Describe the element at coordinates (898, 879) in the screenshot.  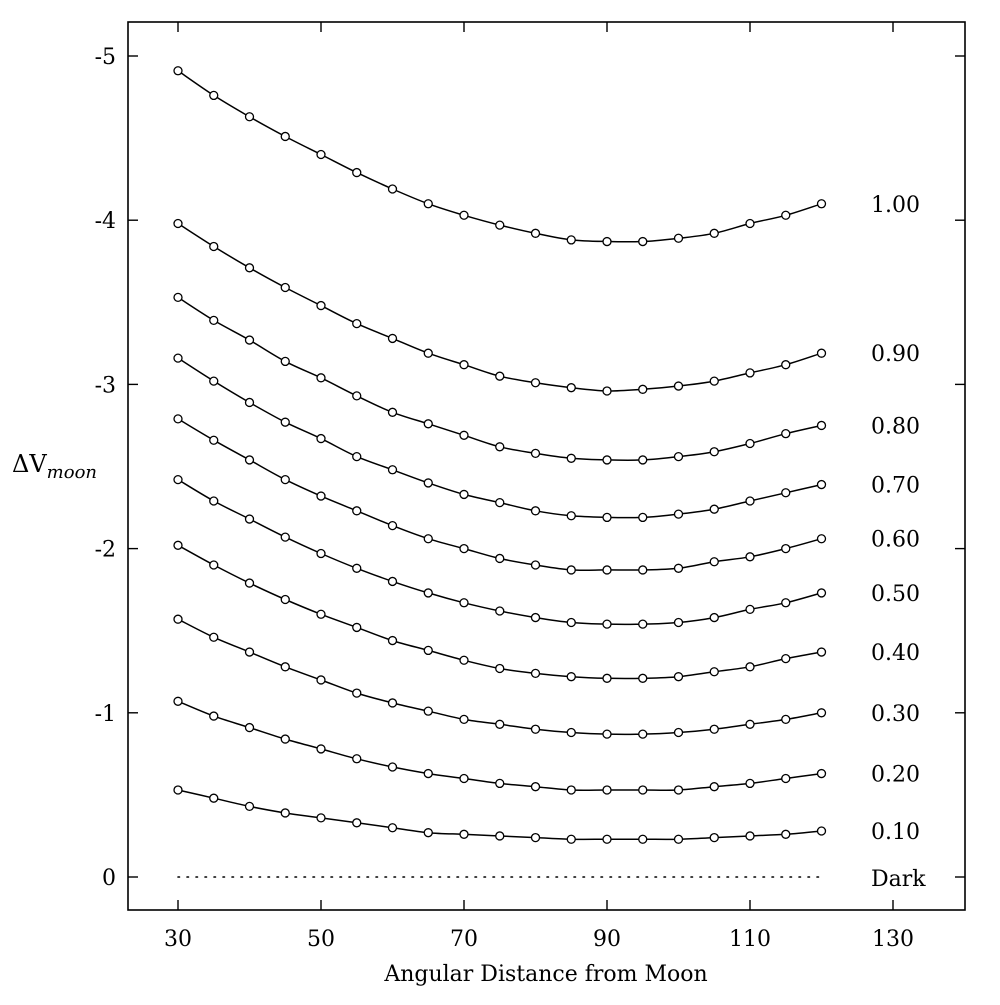
I see `series-label-dark: Dark` at that location.